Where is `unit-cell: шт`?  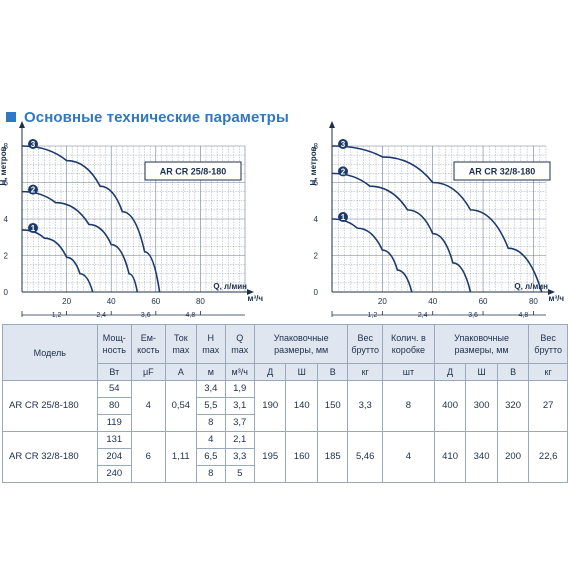 unit-cell: шт is located at coordinates (408, 372).